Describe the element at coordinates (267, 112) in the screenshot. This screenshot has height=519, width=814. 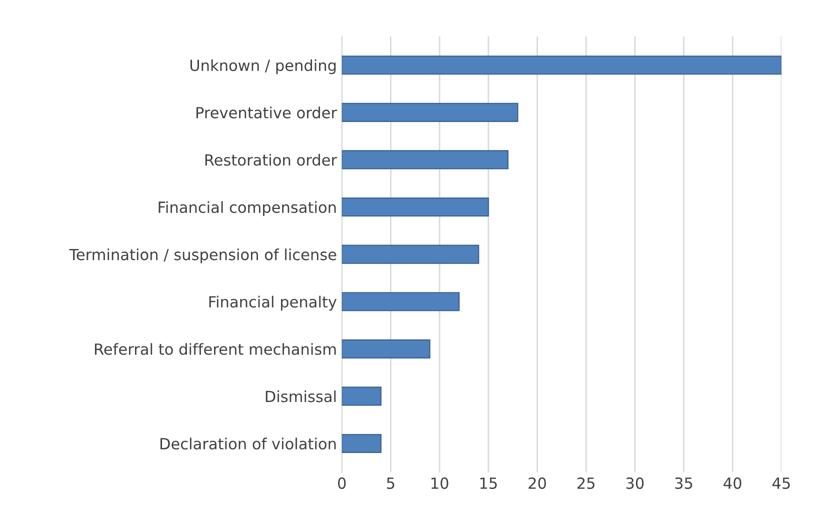
I see `y-tick-label: Preventative order` at that location.